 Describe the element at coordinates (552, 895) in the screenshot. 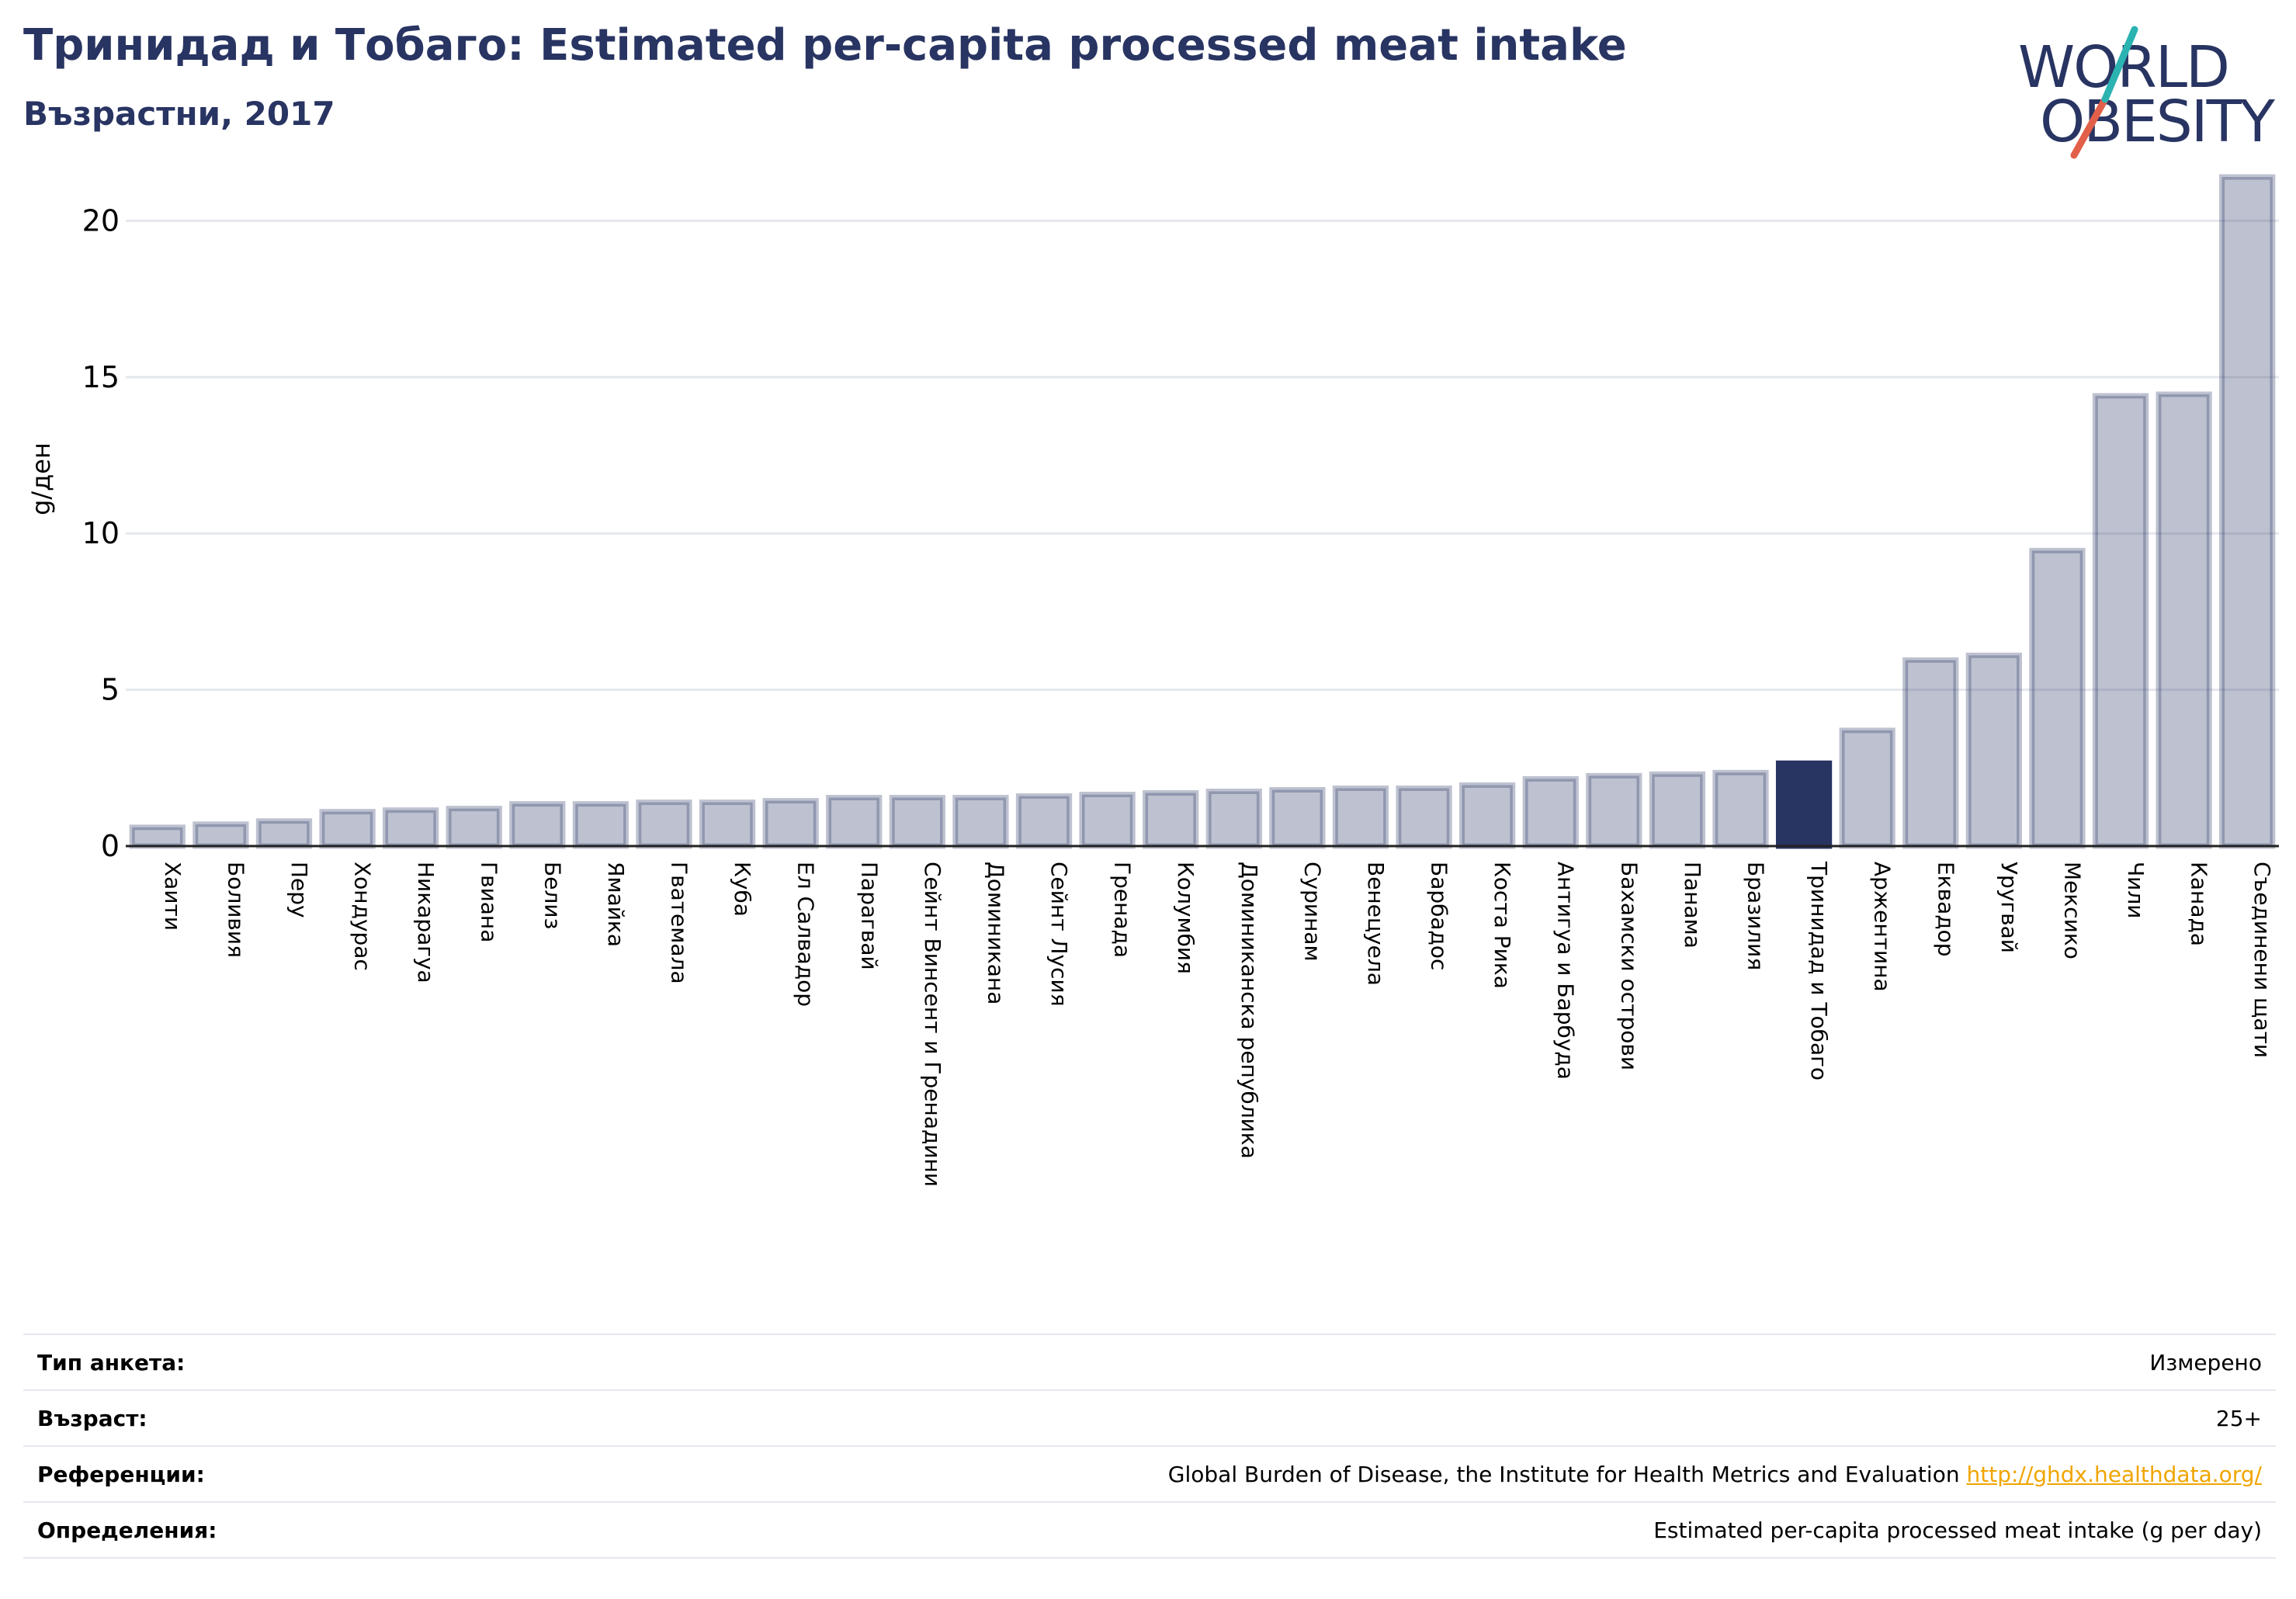

I see `x-tick-label: Белиз` at that location.